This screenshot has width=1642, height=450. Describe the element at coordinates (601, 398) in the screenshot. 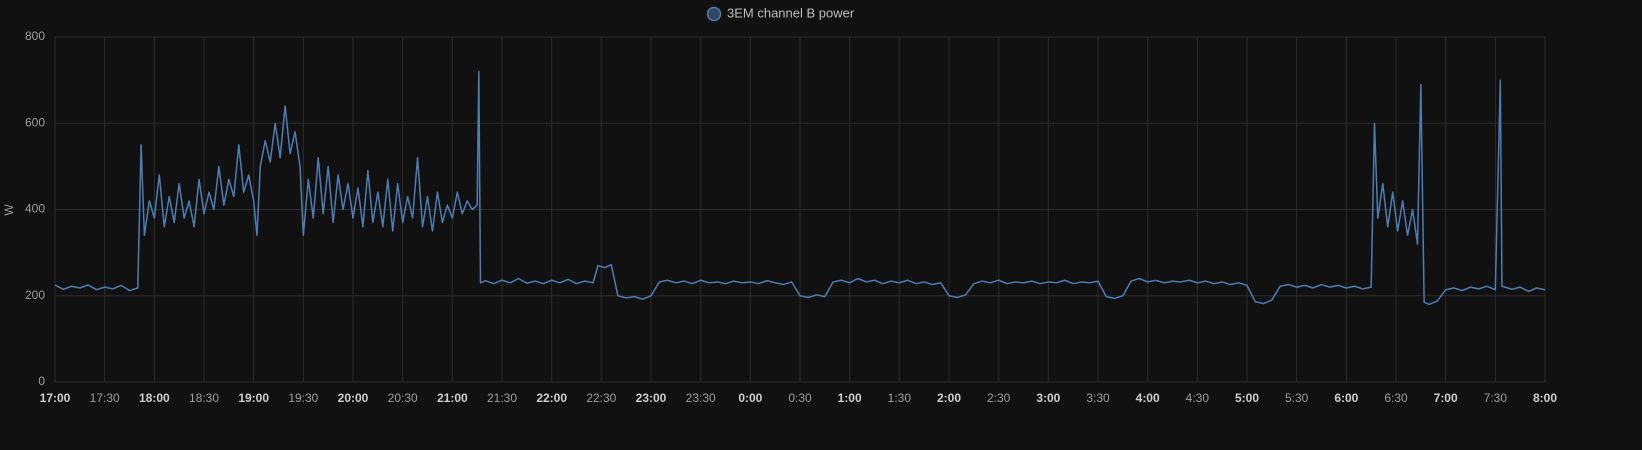

I see `x-tick-label: 22:30` at that location.